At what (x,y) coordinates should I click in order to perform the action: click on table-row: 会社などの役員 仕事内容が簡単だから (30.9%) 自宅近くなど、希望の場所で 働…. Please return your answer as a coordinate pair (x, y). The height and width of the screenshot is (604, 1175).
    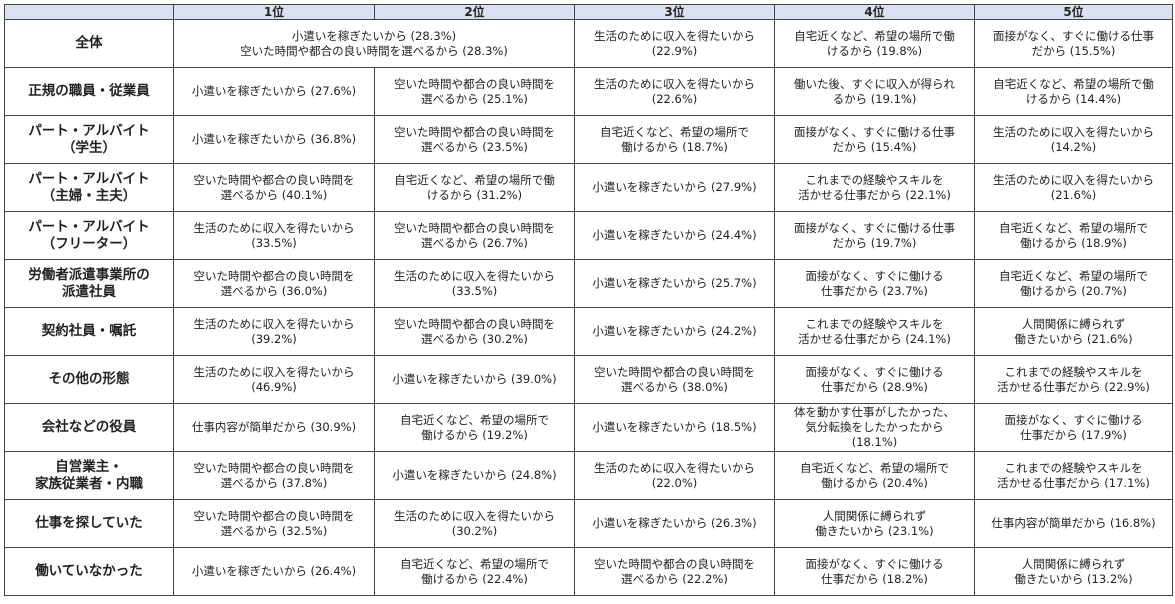
    Looking at the image, I should click on (588, 427).